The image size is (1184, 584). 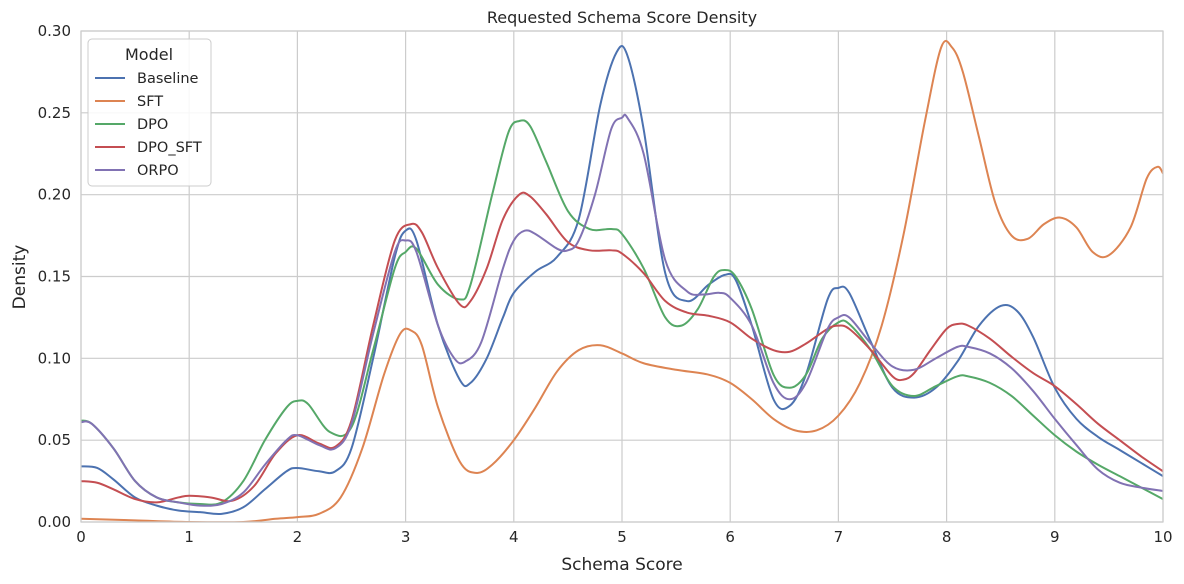 What do you see at coordinates (839, 537) in the screenshot?
I see `x-tick-label: 7` at bounding box center [839, 537].